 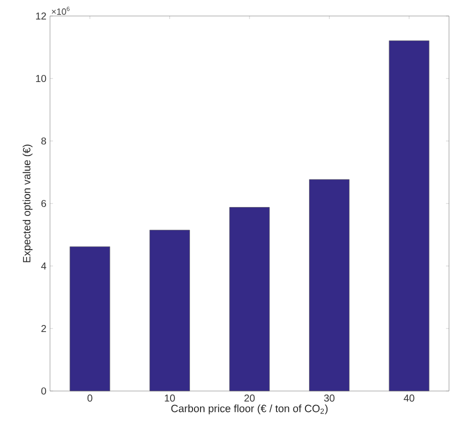 I want to click on x-tick-label: 0, so click(x=90, y=398).